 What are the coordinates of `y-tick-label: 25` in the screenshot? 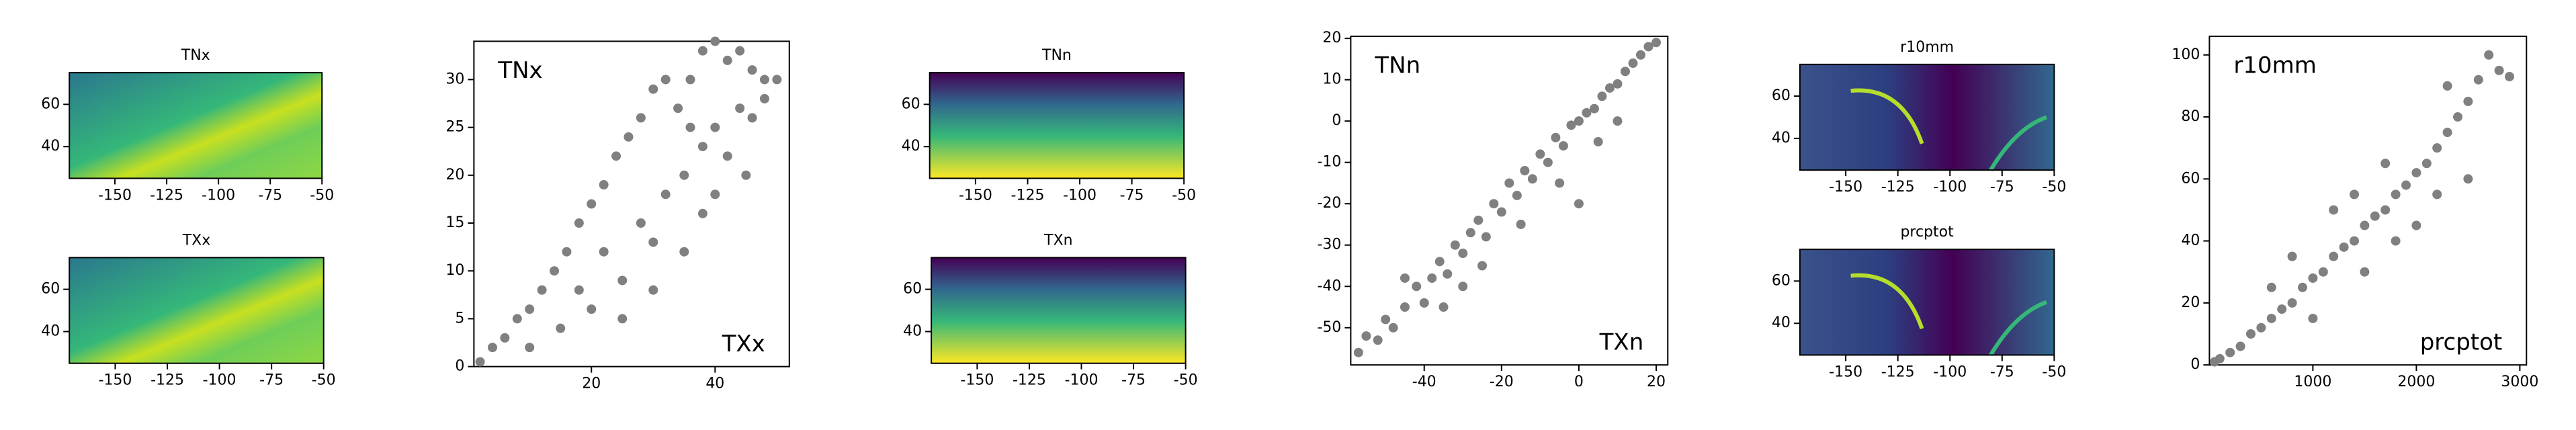 It's located at (454, 127).